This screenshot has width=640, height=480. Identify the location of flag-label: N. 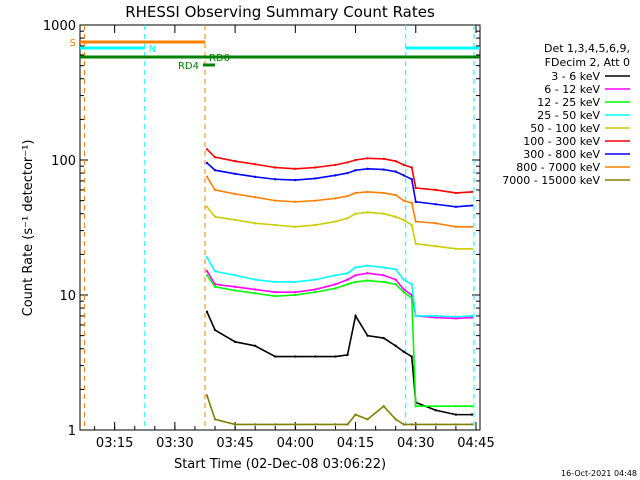
(152, 49).